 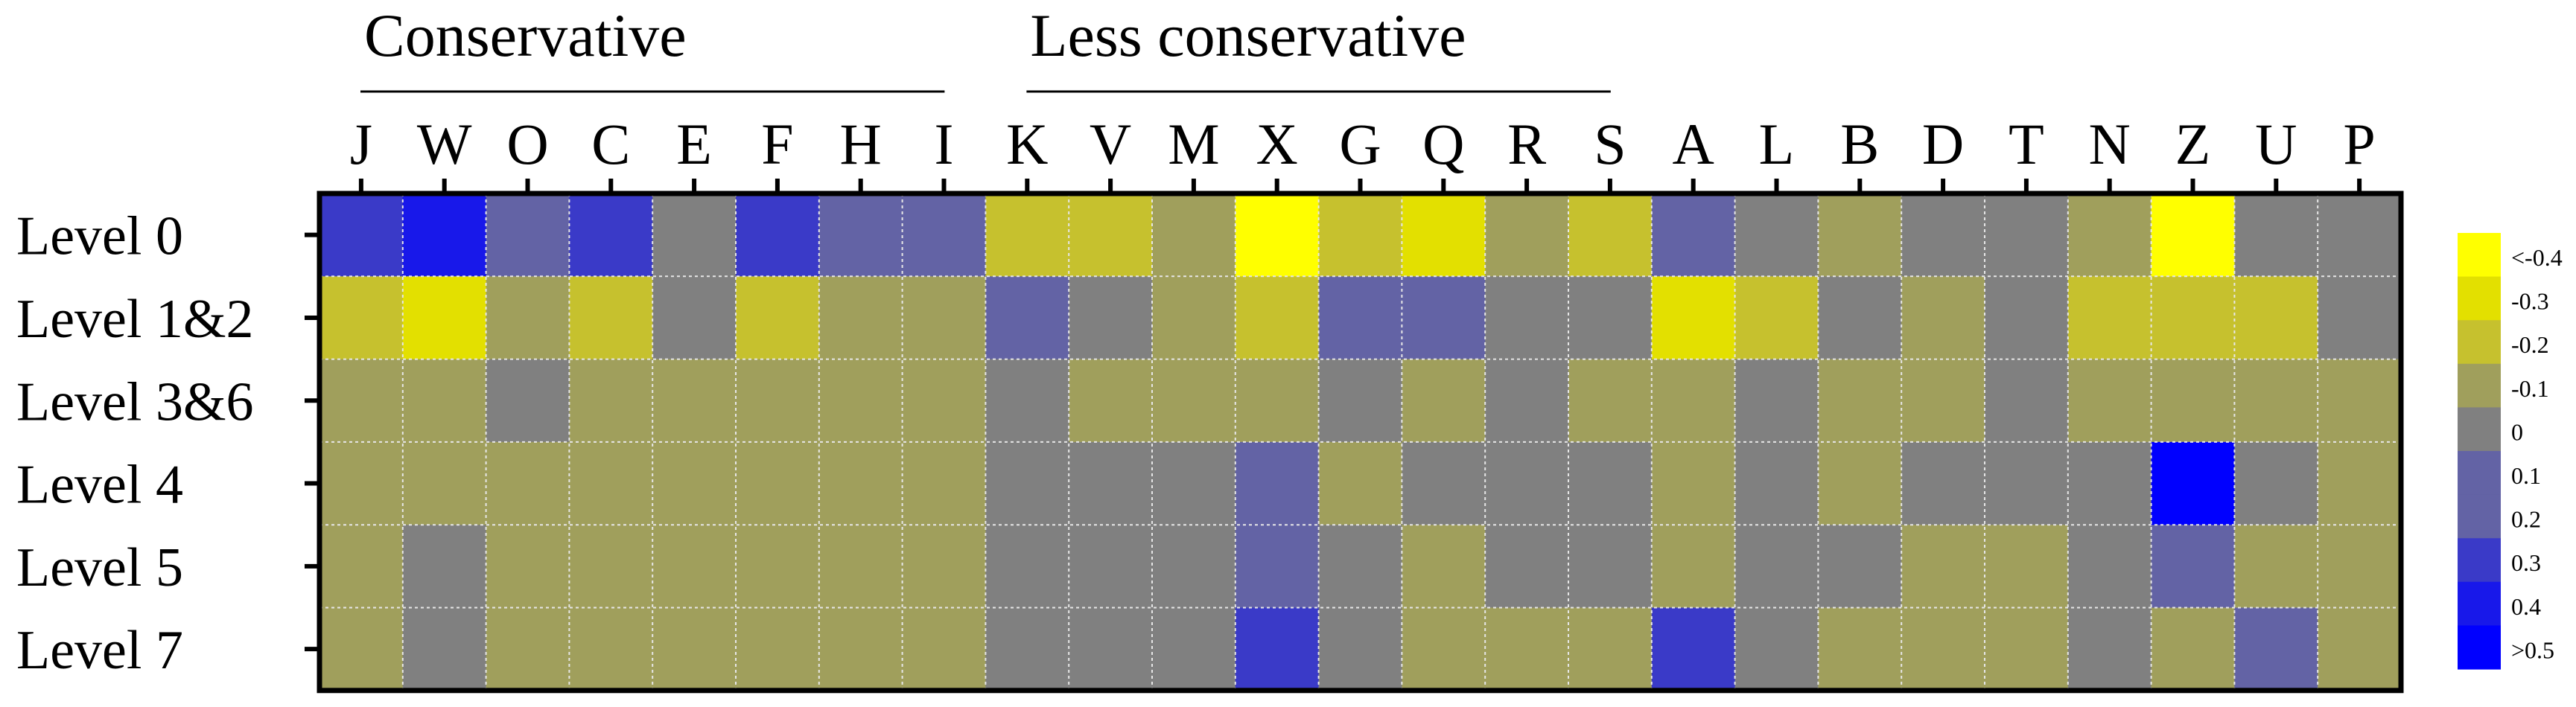 What do you see at coordinates (99, 236) in the screenshot?
I see `row-label: Level 0` at bounding box center [99, 236].